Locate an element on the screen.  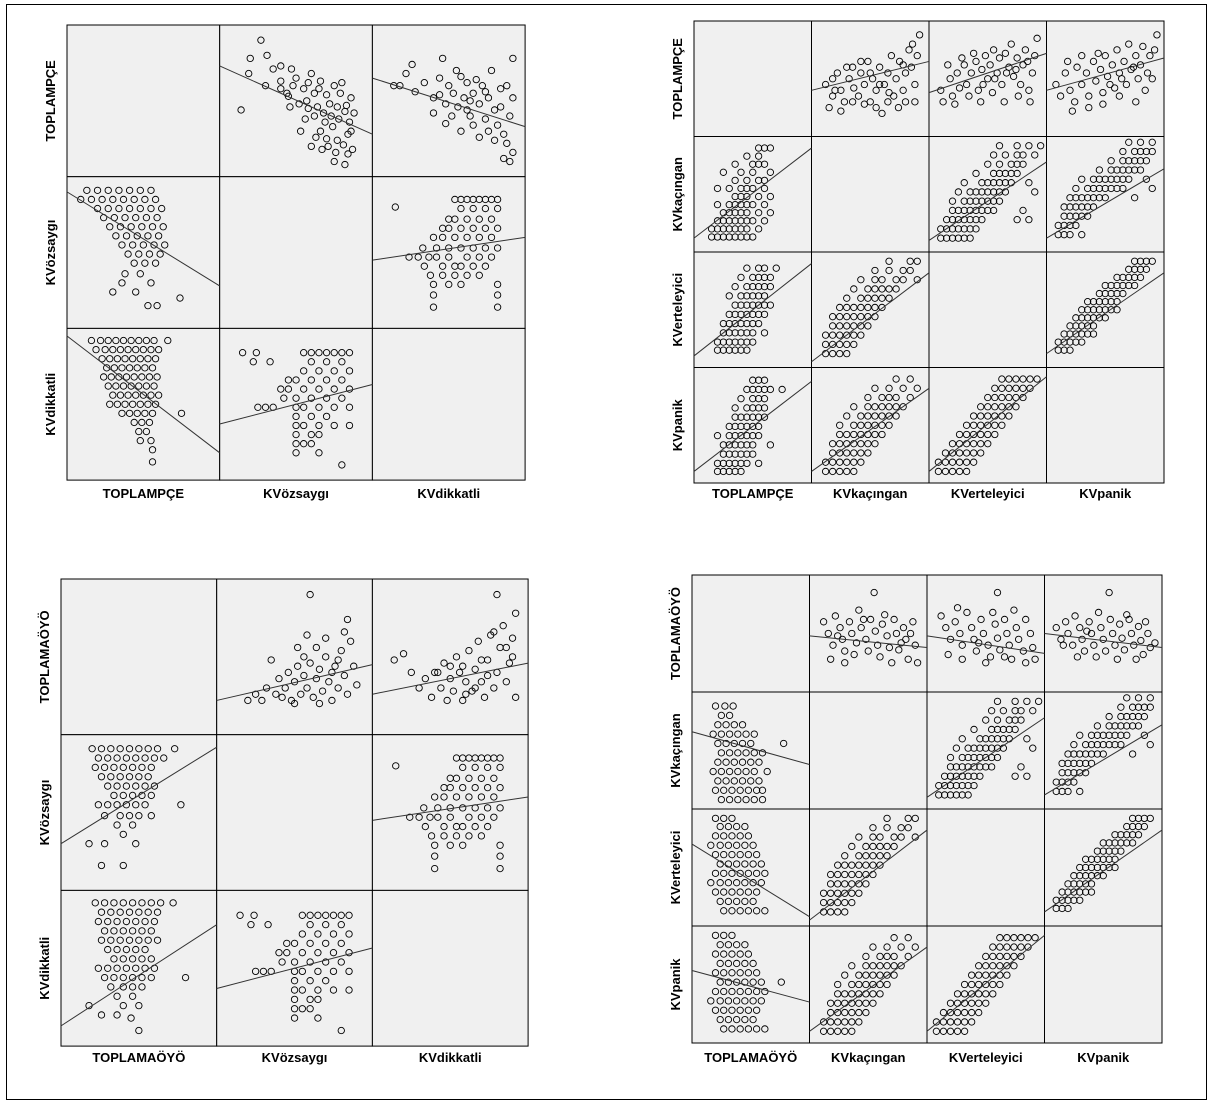
row-label: KVkaçıngan is located at coordinates (677, 194).